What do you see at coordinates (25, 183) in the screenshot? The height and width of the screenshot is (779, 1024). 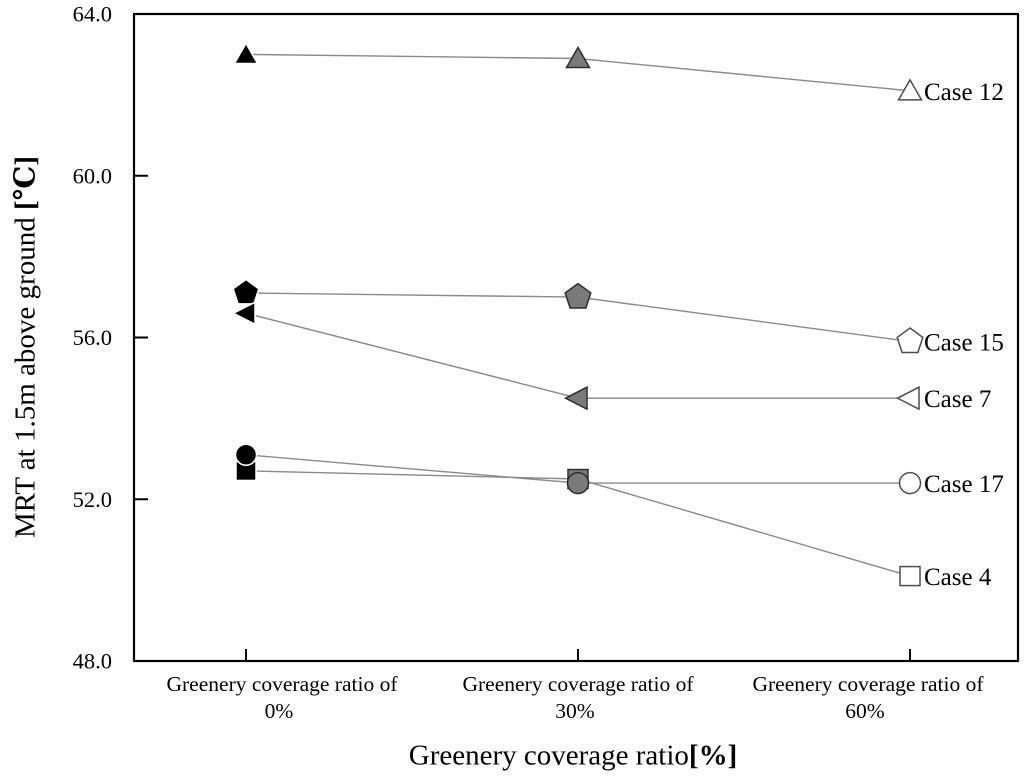 I see `y-axis-title-unit: [℃]` at bounding box center [25, 183].